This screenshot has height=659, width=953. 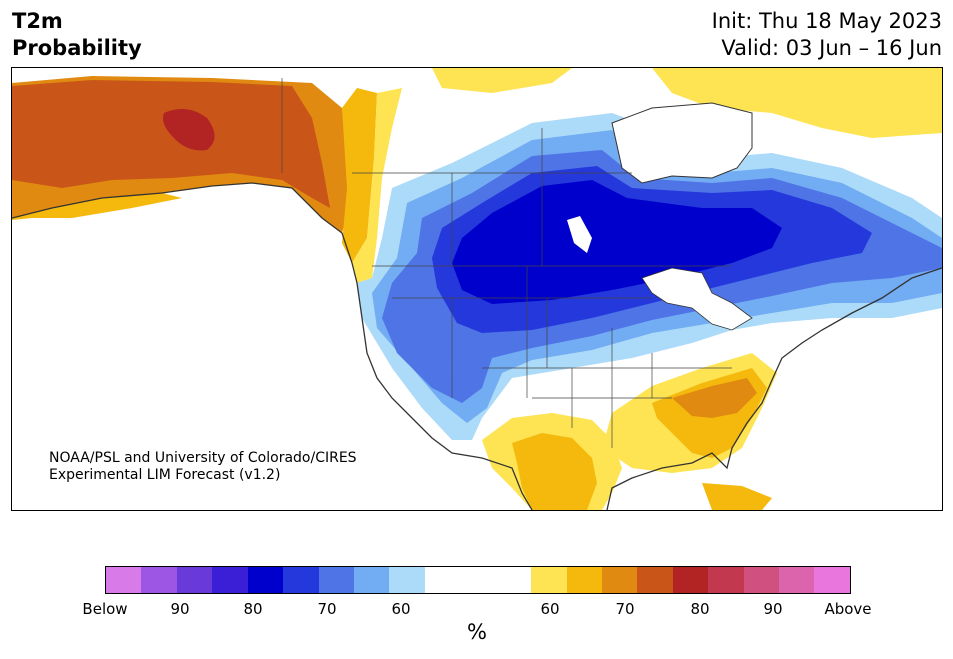 I want to click on colorbar, so click(x=478, y=580).